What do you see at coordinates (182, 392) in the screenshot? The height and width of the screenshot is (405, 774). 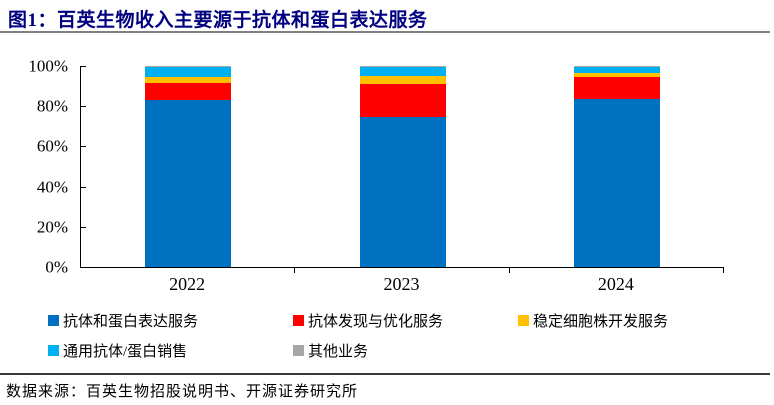 I see `data-source-note: 数据来源：百英生物招股说明书、开源证券研究所` at bounding box center [182, 392].